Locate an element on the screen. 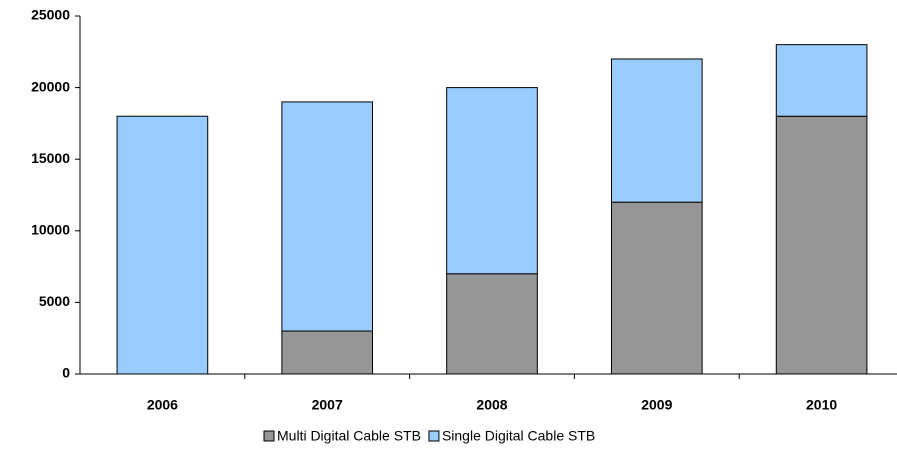 This screenshot has height=469, width=897. legend-label: Single Digital Cable STB is located at coordinates (518, 436).